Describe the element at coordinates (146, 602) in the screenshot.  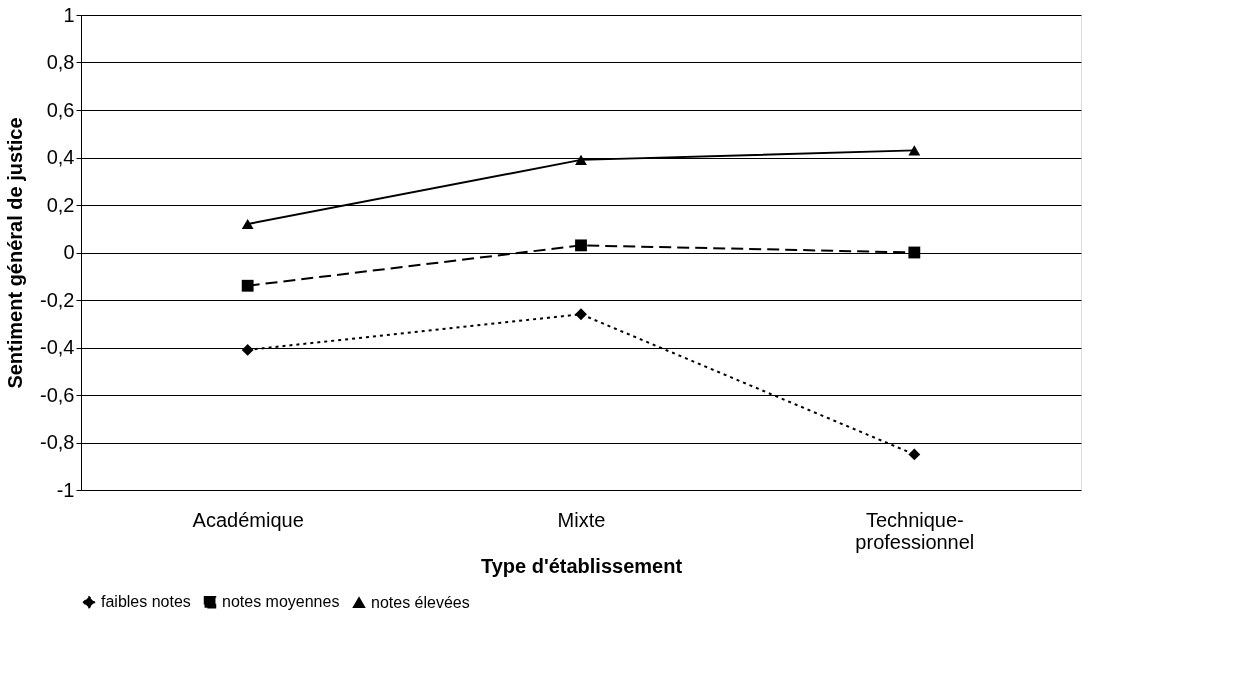
I see `legend-label: faibles notes` at that location.